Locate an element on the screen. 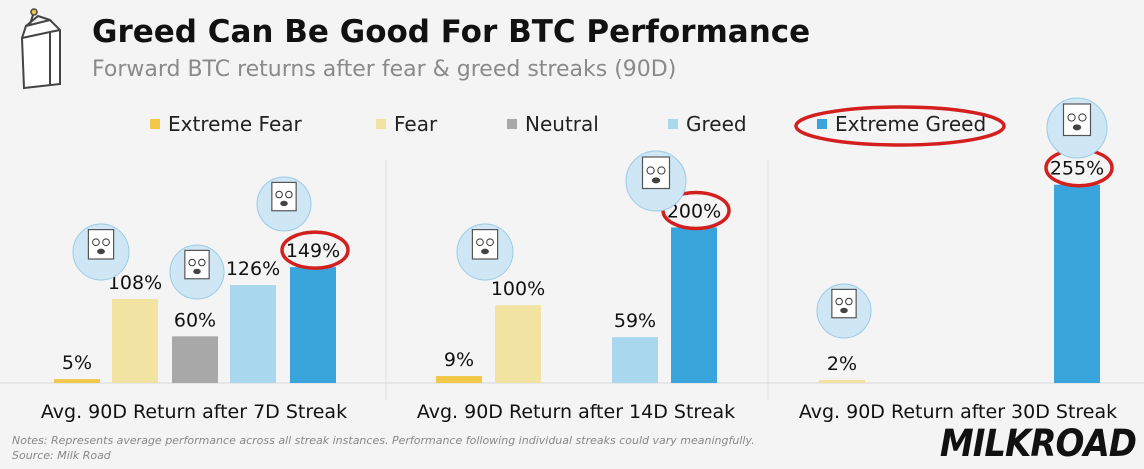  milk-carton-logo is located at coordinates (40, 49).